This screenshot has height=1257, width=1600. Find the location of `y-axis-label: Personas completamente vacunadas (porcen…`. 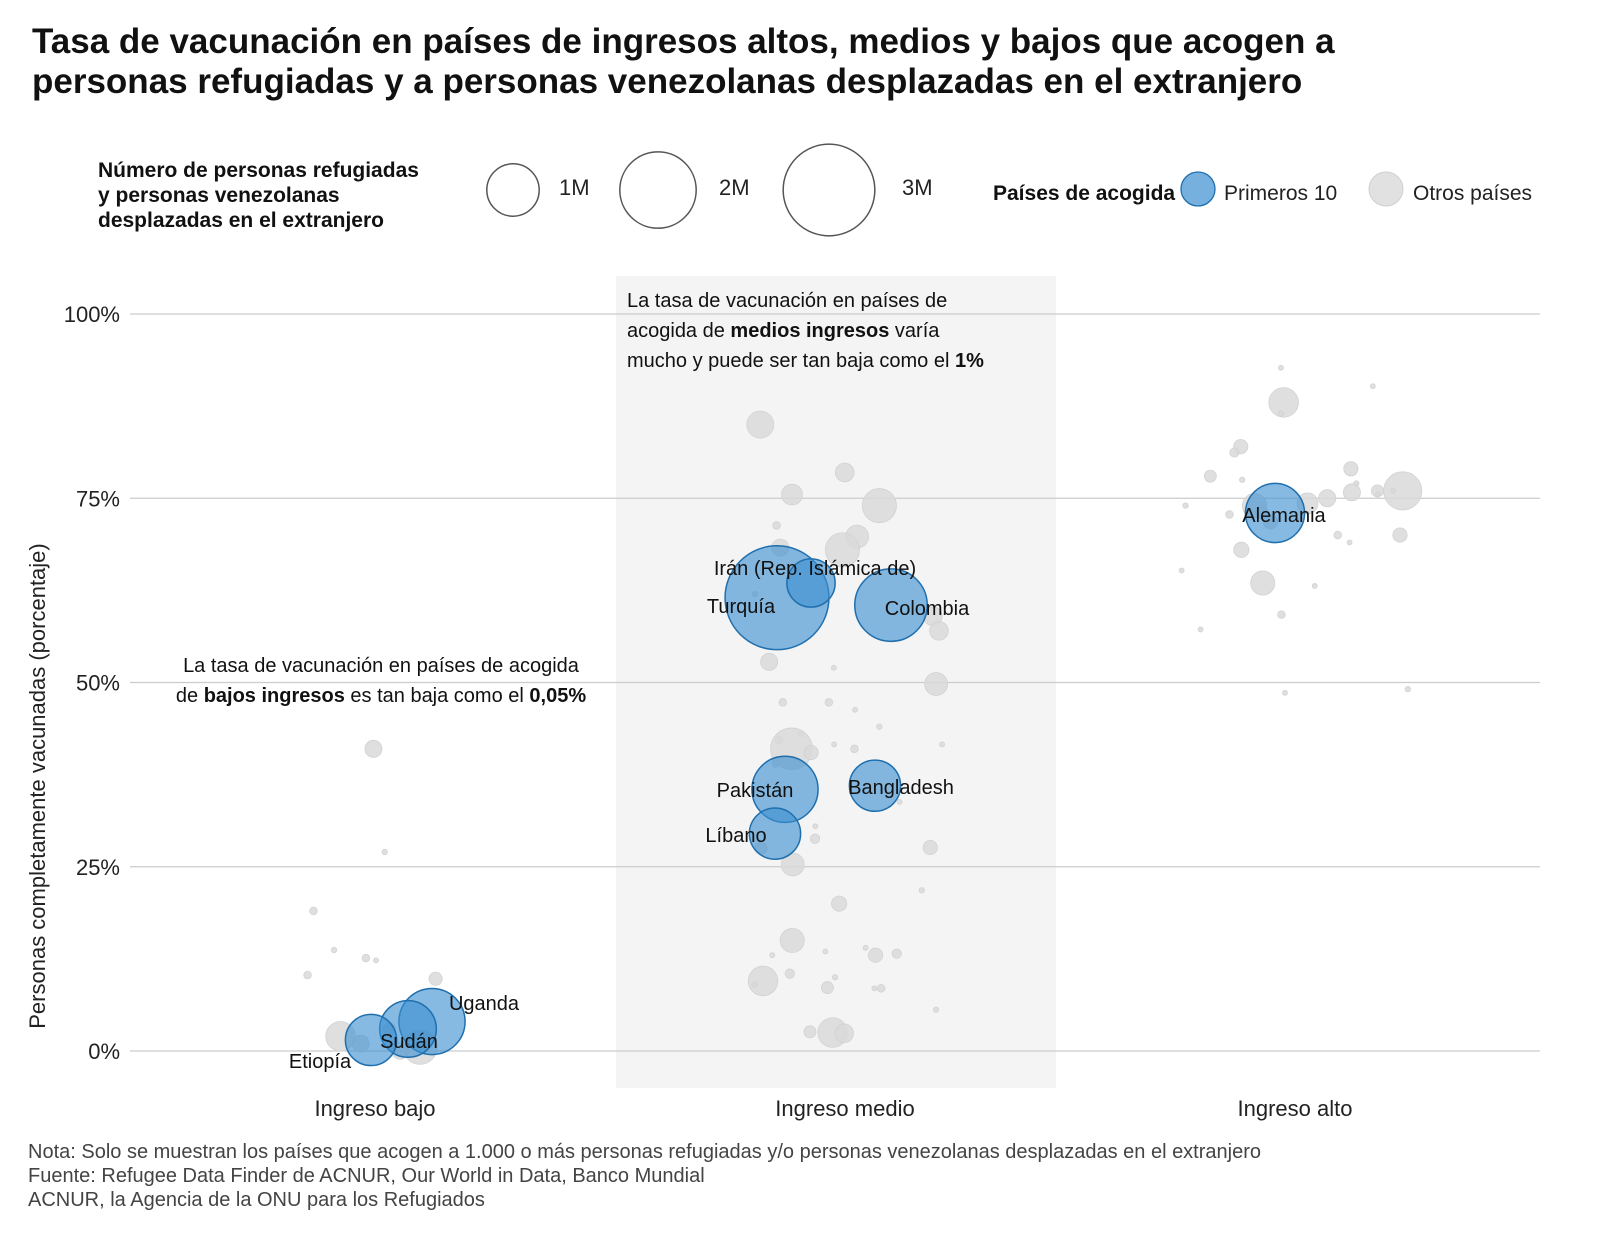

y-axis-label: Personas completamente vacunadas (porcen… is located at coordinates (37, 786).